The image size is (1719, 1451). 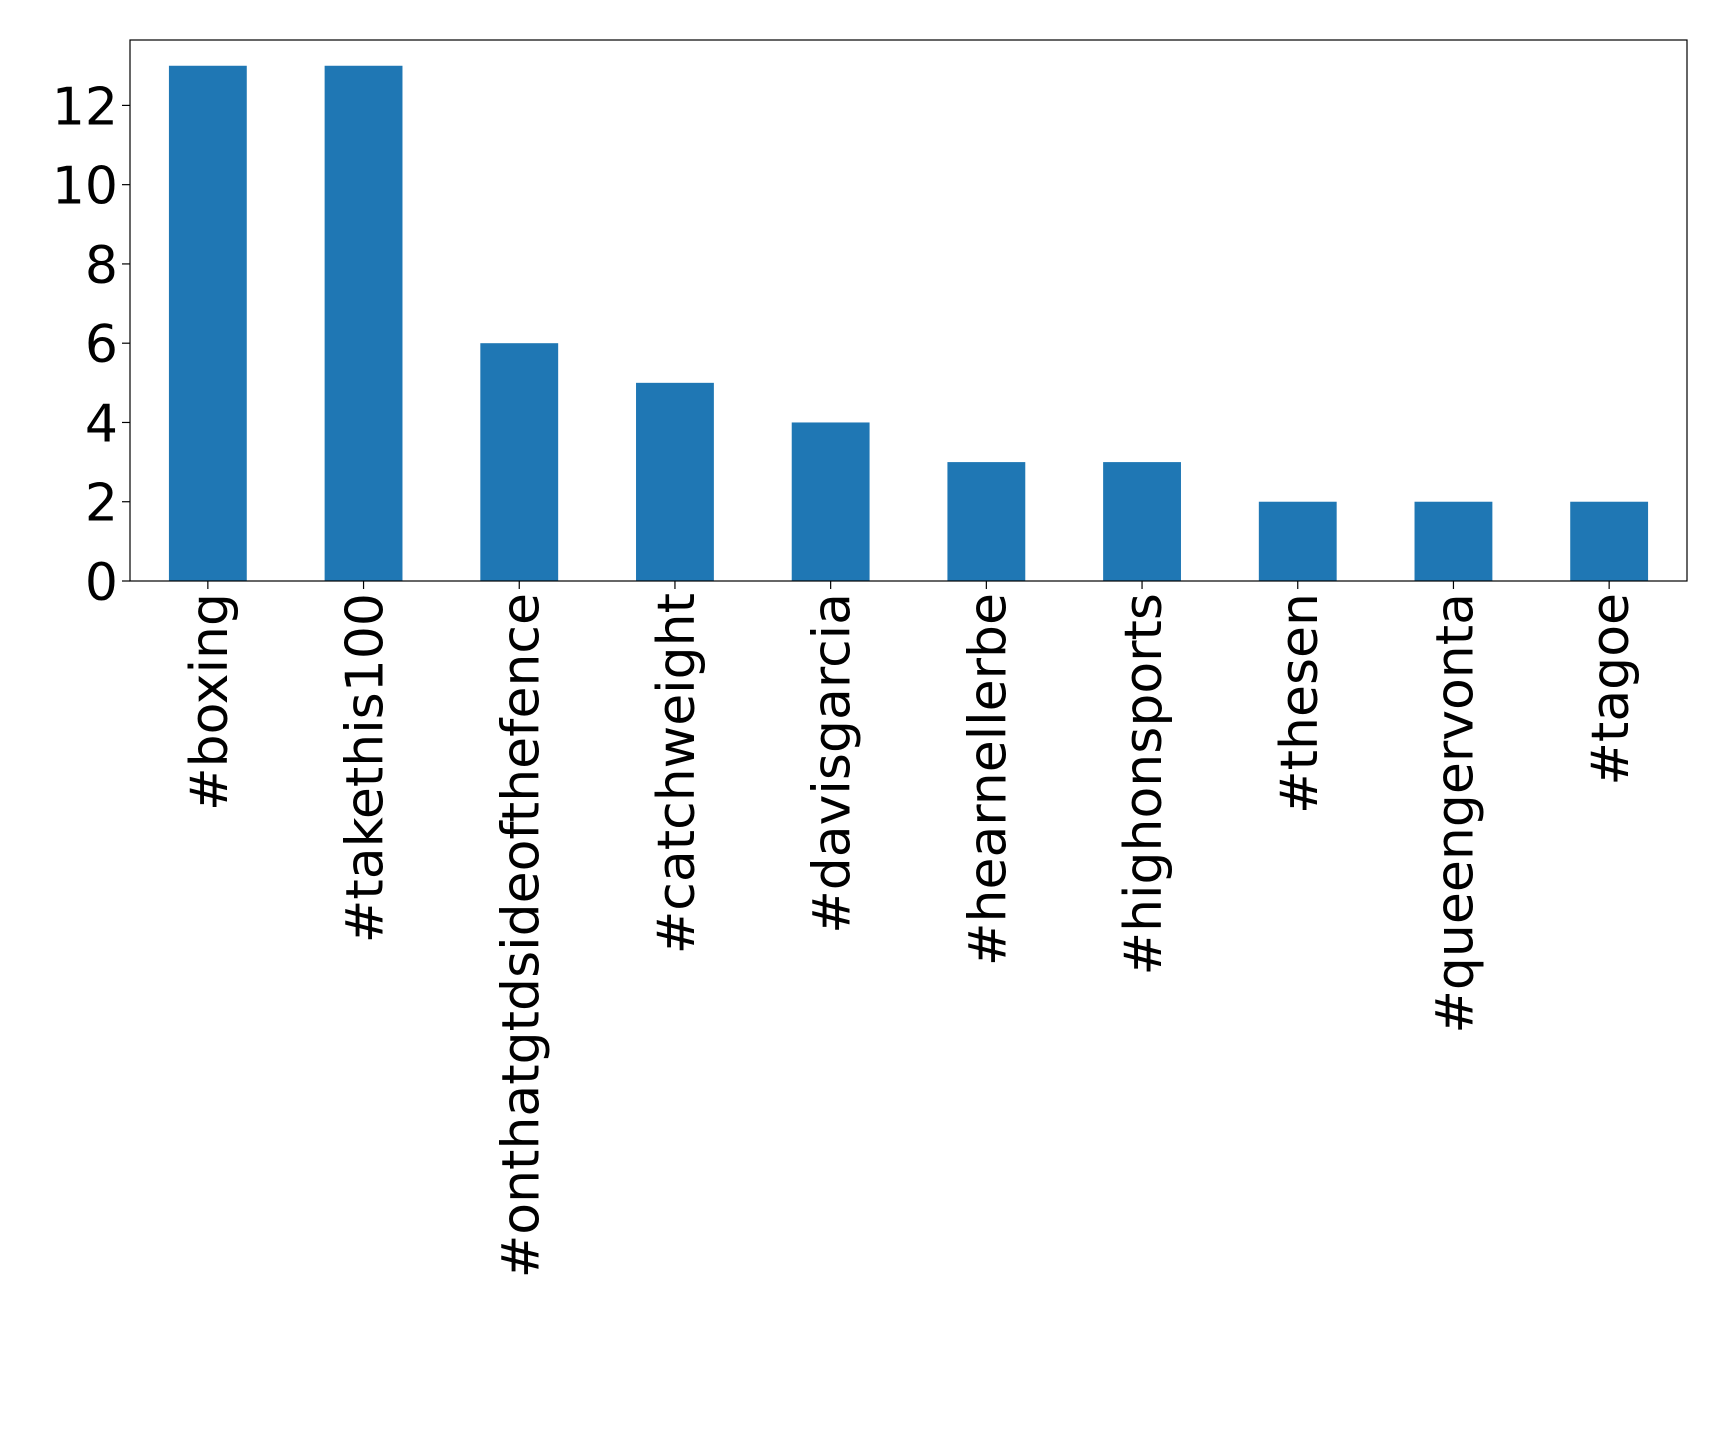 I want to click on y-tick-label: 6, so click(x=101, y=345).